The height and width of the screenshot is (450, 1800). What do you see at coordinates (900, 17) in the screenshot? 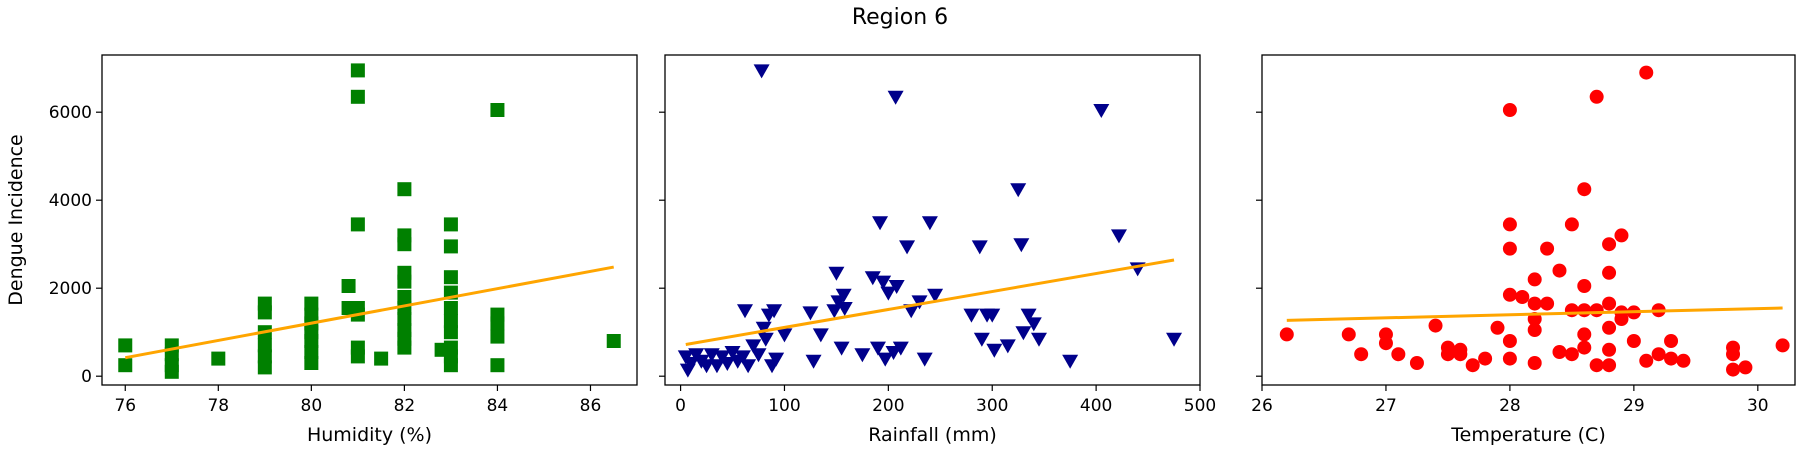
I see `figure-title: Region 6` at bounding box center [900, 17].